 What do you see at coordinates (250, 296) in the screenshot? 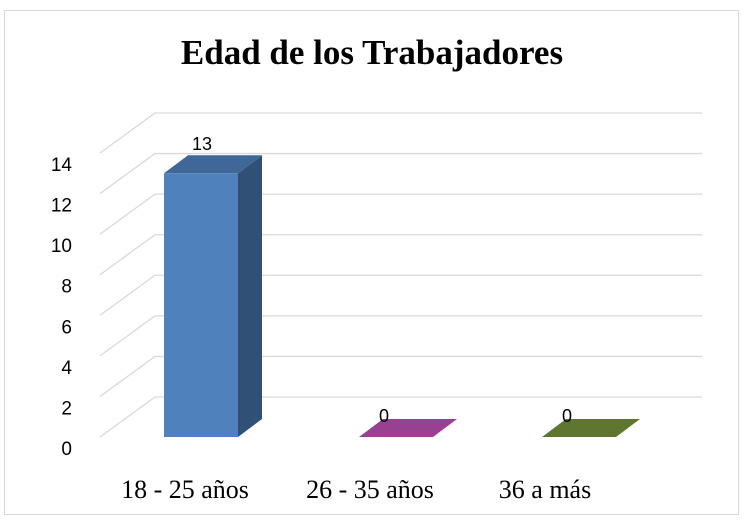
I see `bar-side` at bounding box center [250, 296].